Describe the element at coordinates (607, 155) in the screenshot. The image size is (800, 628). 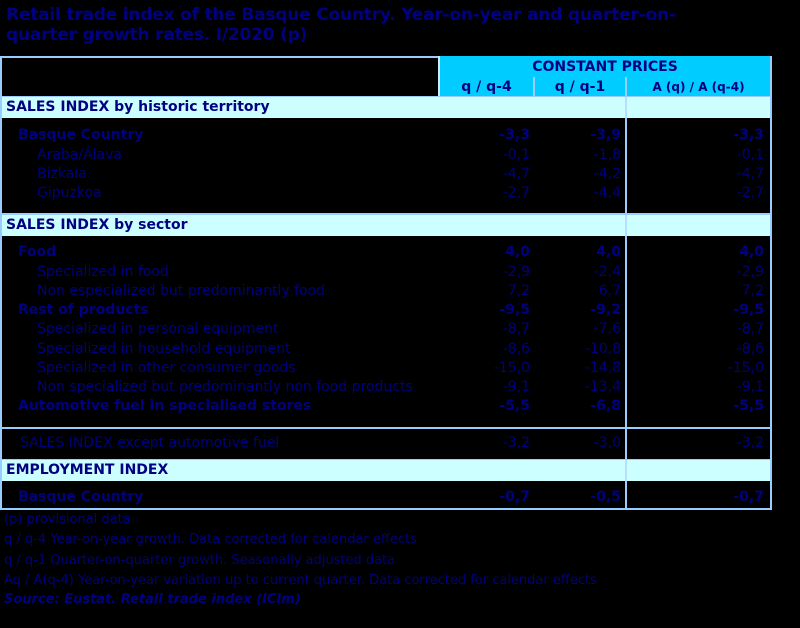
I see `cell-value: -1,8` at that location.